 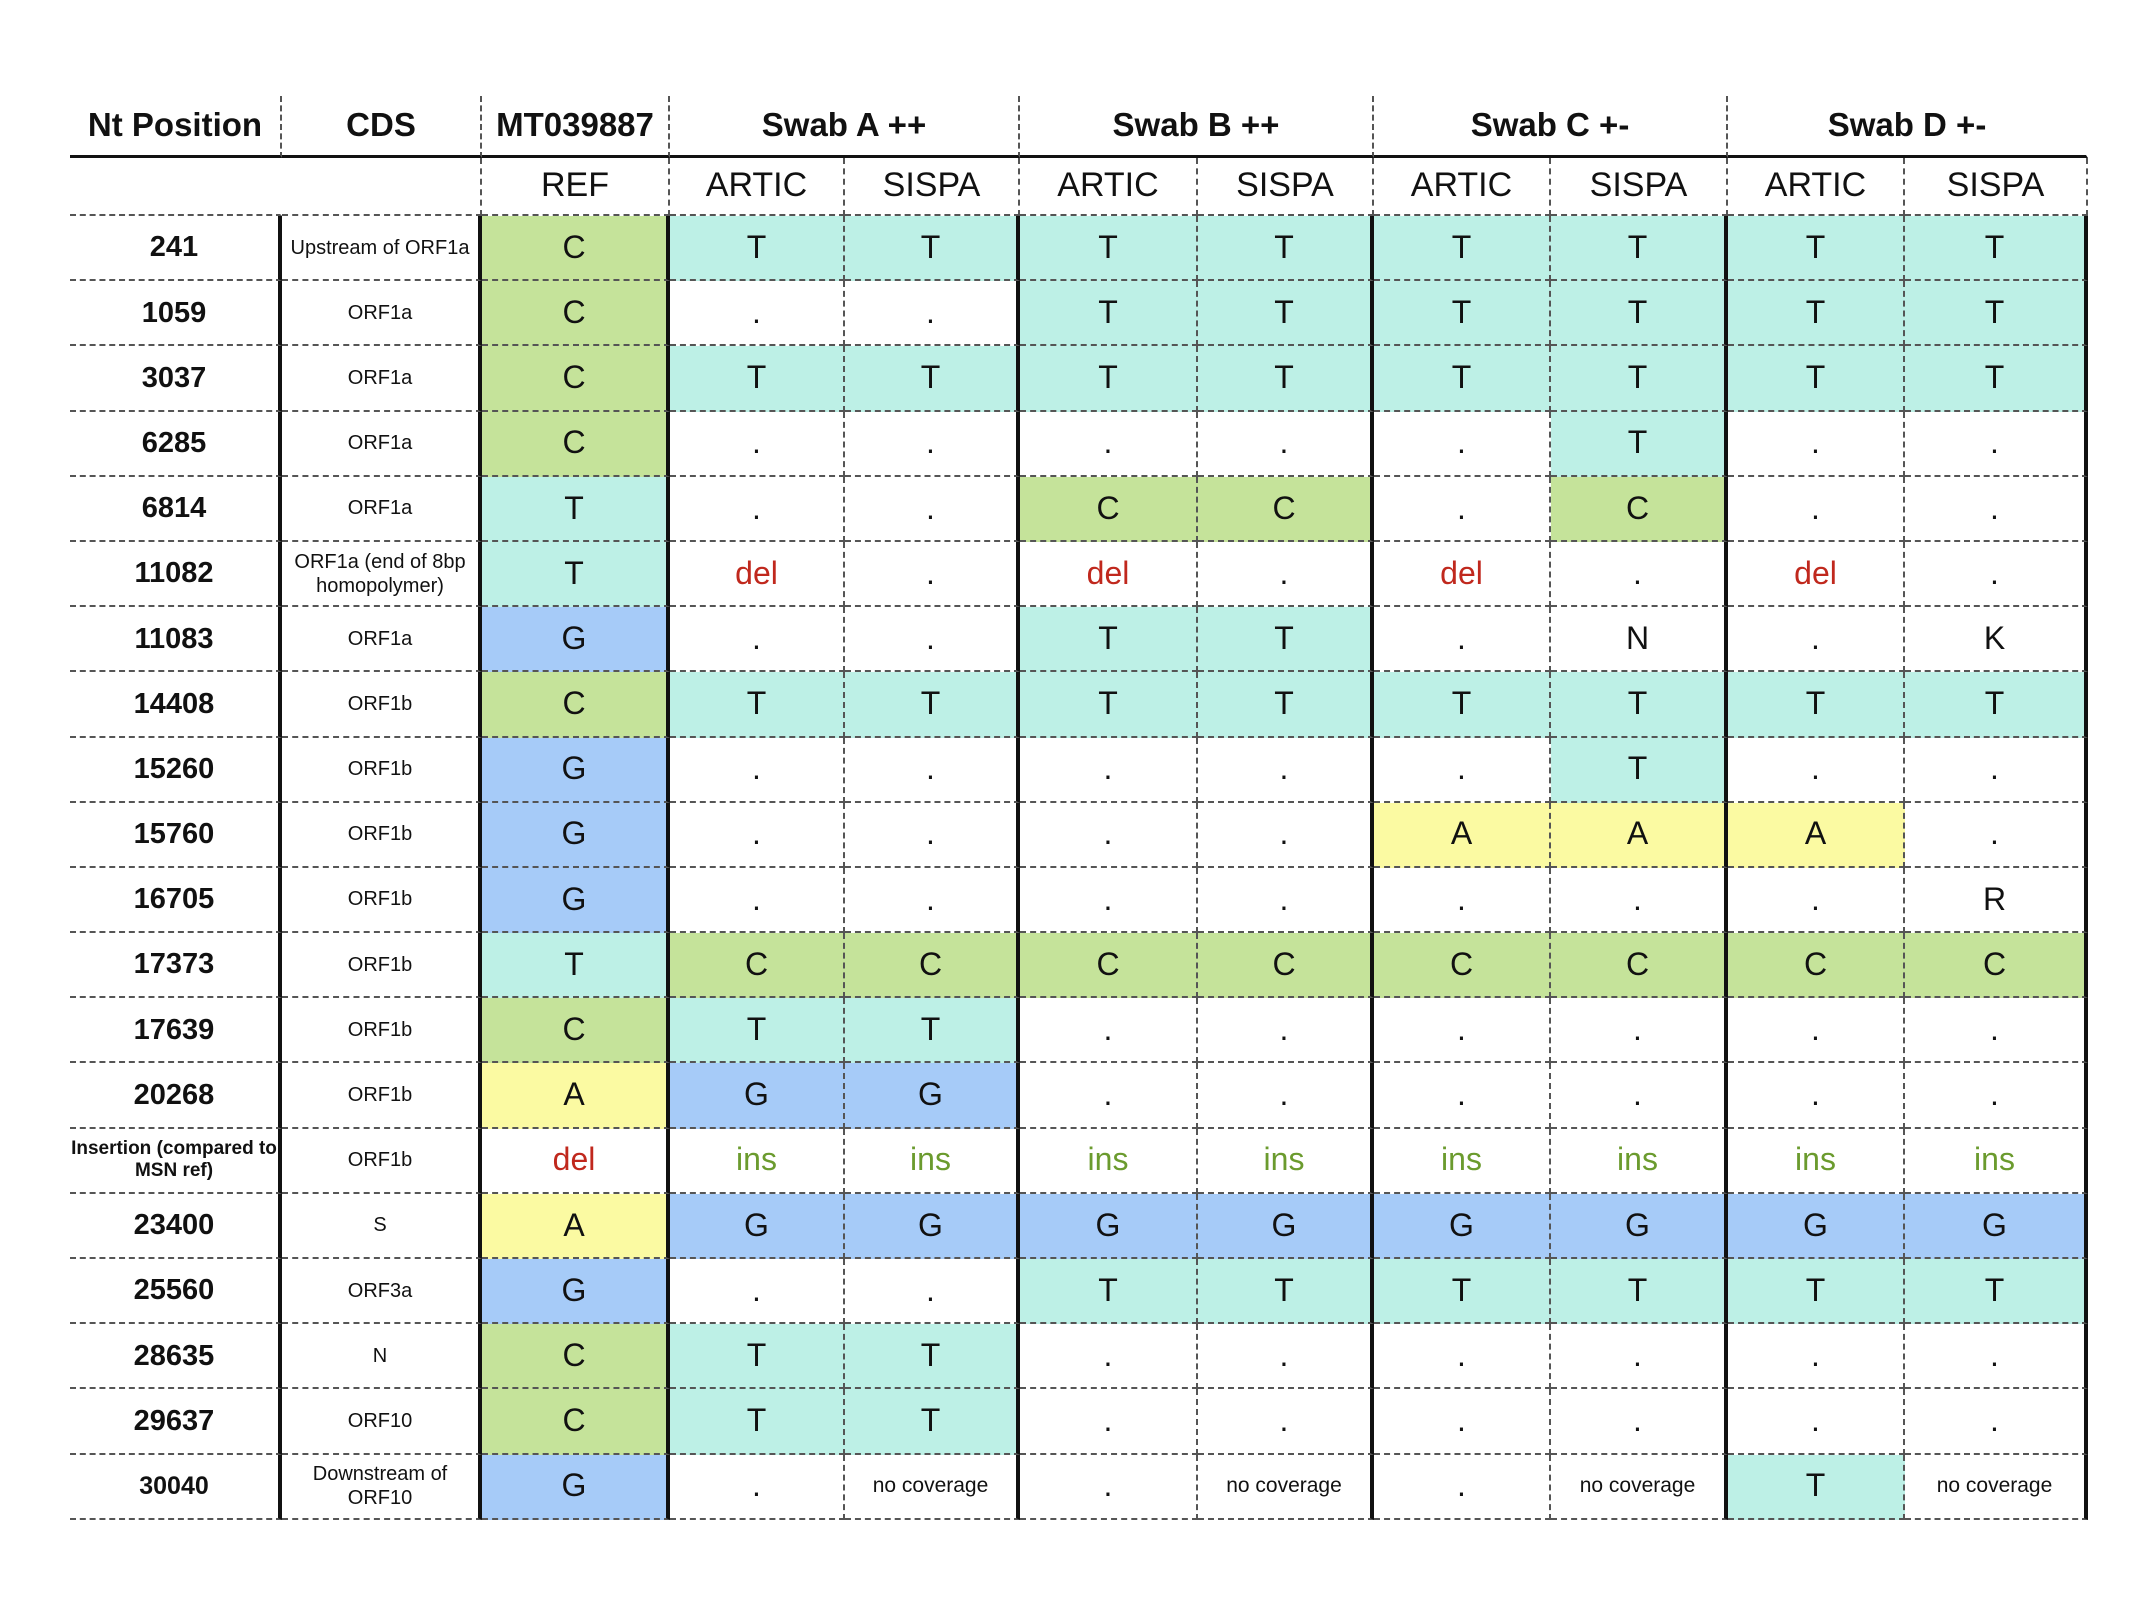 What do you see at coordinates (382, 574) in the screenshot?
I see `row-cds: ORF1a (end of 8bp homopolymer)` at bounding box center [382, 574].